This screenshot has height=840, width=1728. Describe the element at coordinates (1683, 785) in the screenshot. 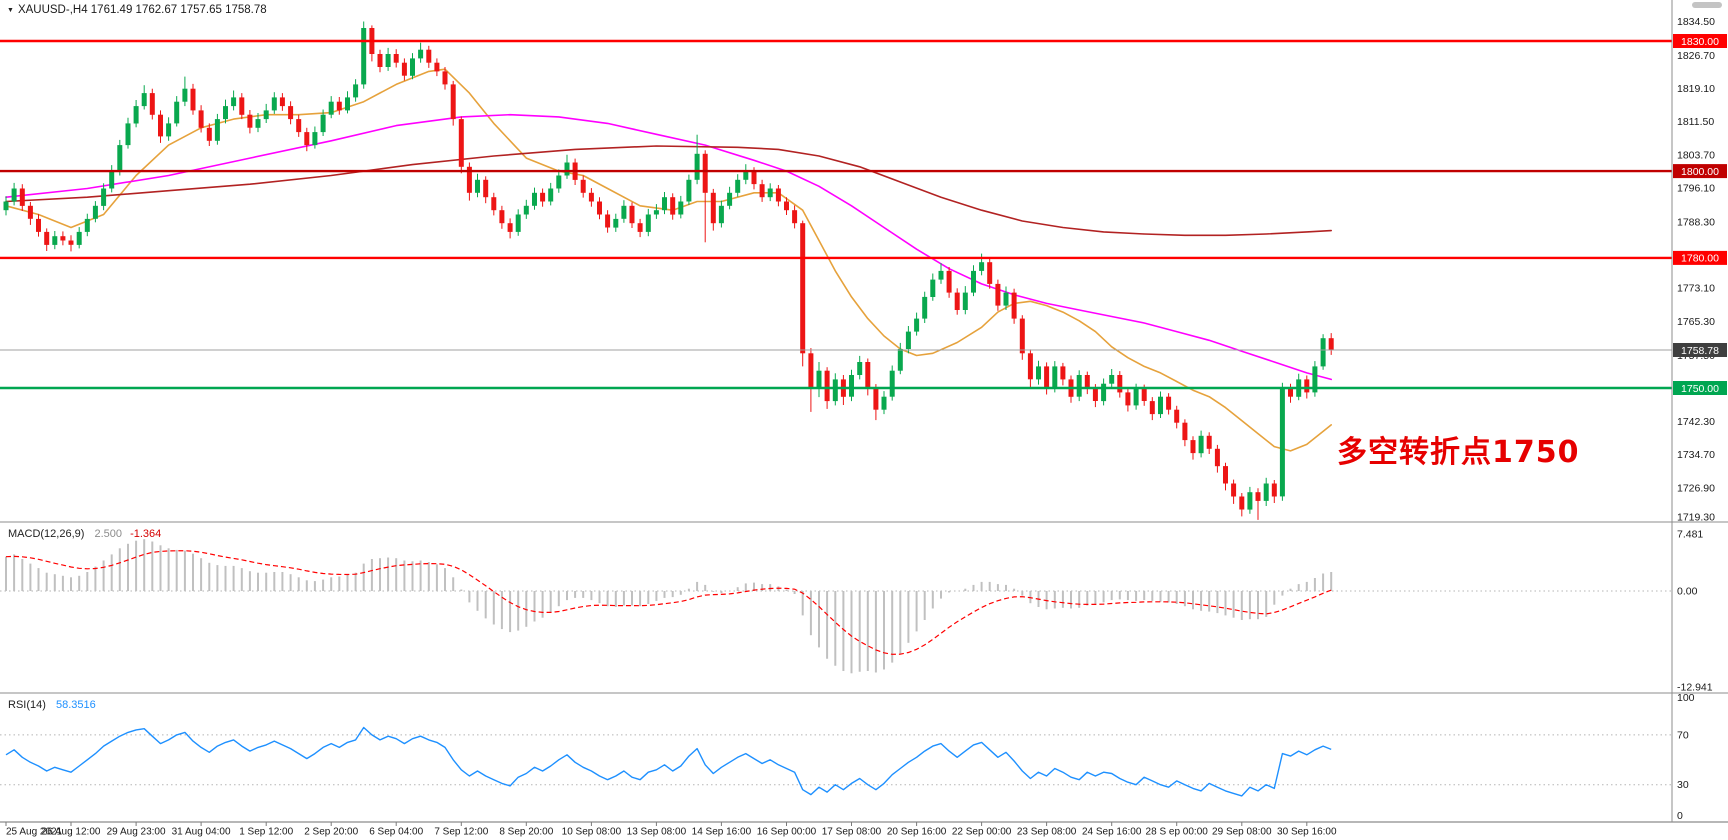

I see `rsi-tick-label: 30` at that location.